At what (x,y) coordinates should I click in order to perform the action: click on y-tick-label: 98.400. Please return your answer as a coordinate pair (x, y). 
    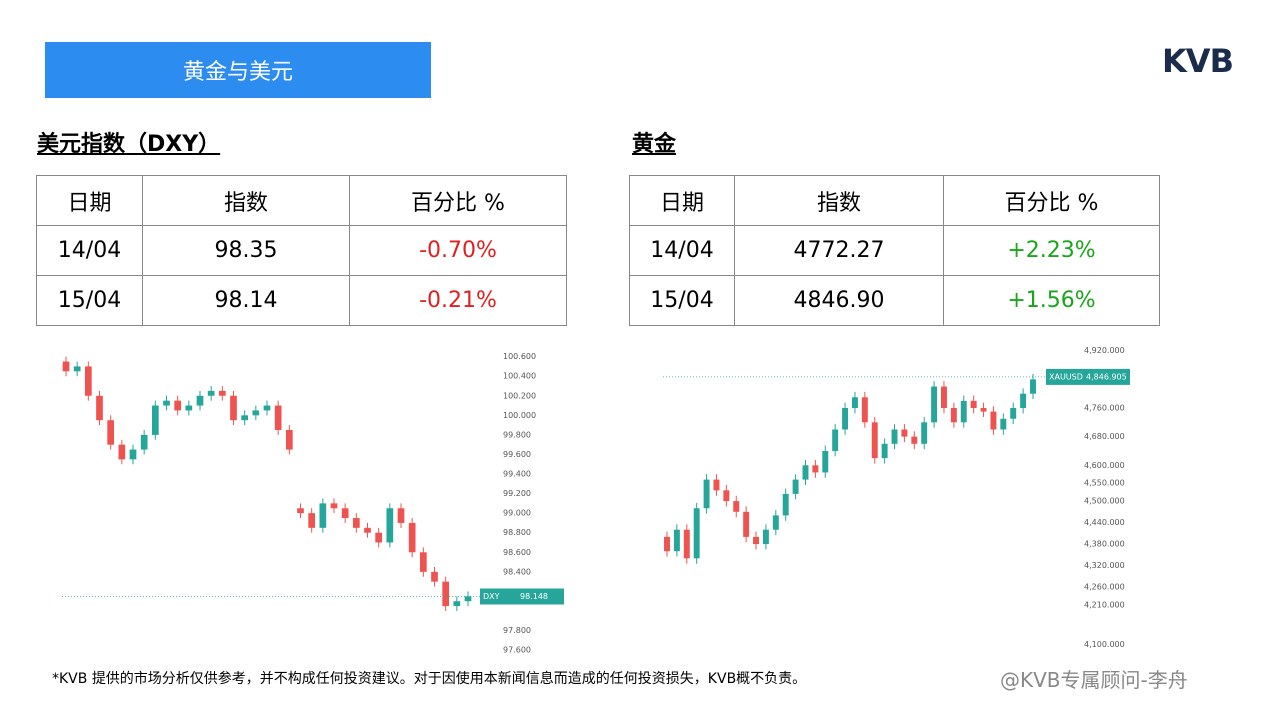
    Looking at the image, I should click on (517, 571).